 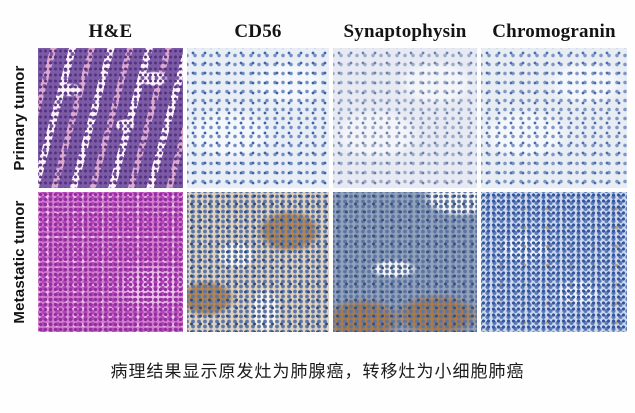 What do you see at coordinates (554, 31) in the screenshot?
I see `column-header-chromogranin: Chromogranin` at bounding box center [554, 31].